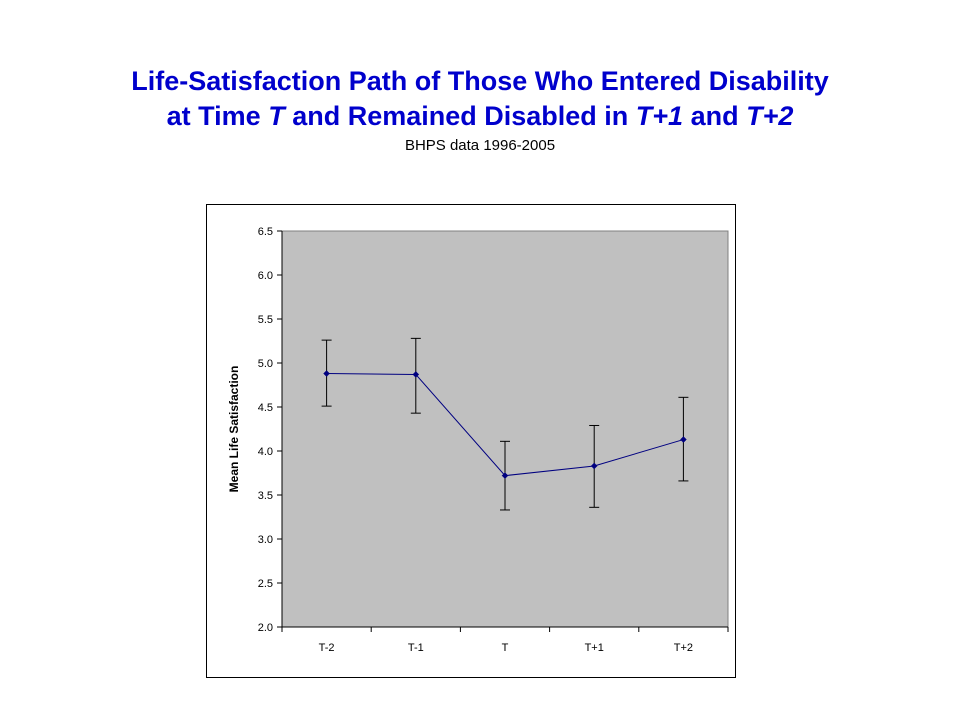 This screenshot has width=960, height=720. Describe the element at coordinates (265, 276) in the screenshot. I see `y-tick-label: 6.0` at that location.